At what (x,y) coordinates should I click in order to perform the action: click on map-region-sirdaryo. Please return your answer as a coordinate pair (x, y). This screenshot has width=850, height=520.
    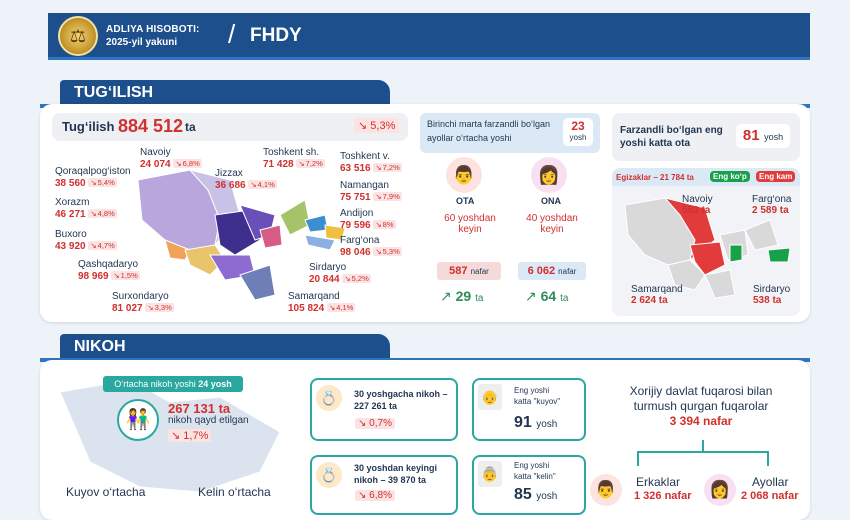
    Looking at the image, I should click on (271, 236).